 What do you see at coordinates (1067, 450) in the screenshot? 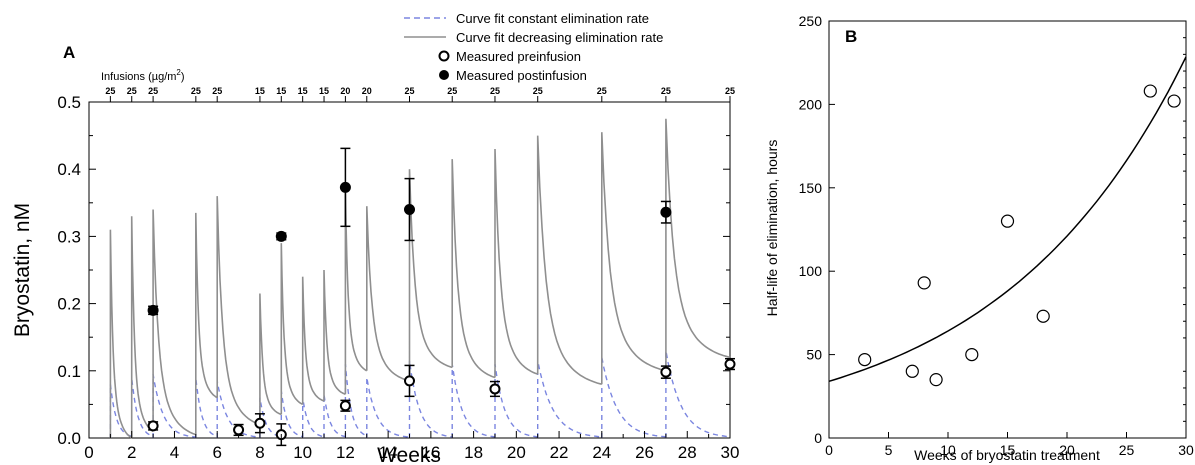
I see `panel-b-x-tick-label: 20` at bounding box center [1067, 450].